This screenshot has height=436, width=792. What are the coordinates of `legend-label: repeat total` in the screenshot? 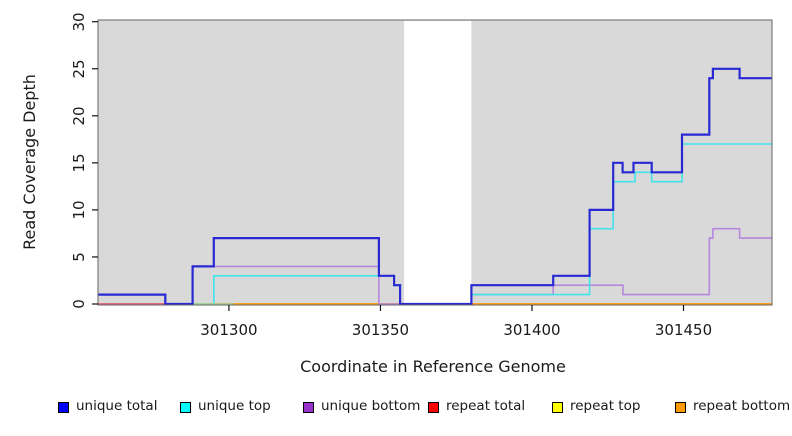 It's located at (486, 406).